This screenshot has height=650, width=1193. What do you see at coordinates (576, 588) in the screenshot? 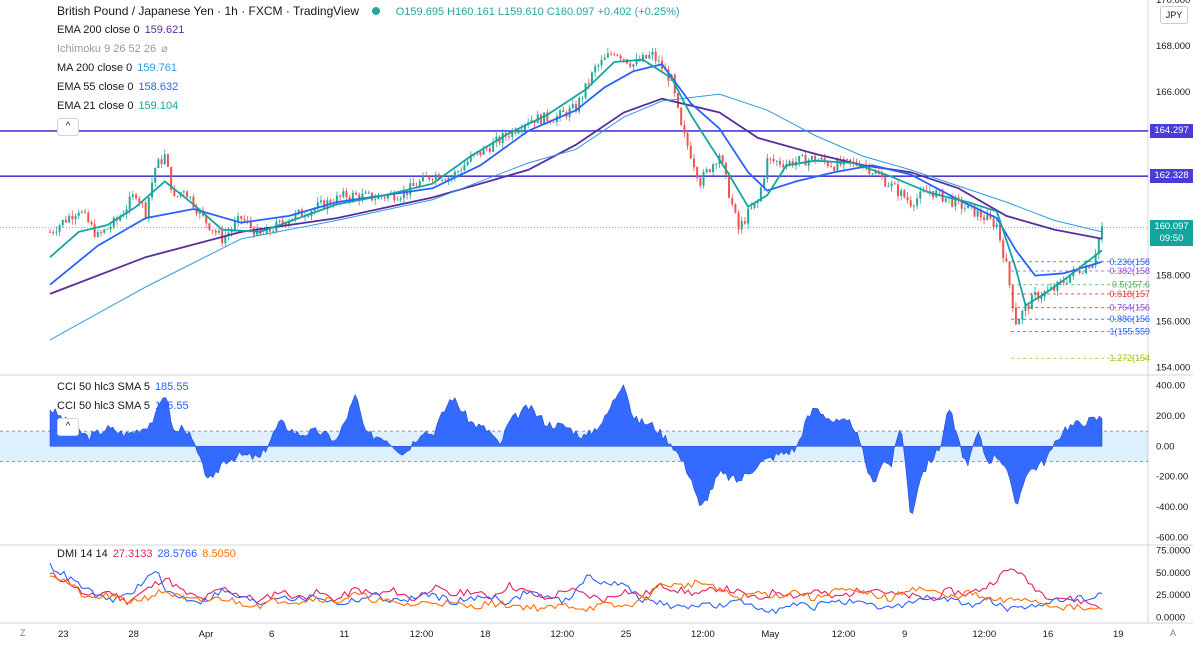
I see `dmi-series-line` at bounding box center [576, 588].